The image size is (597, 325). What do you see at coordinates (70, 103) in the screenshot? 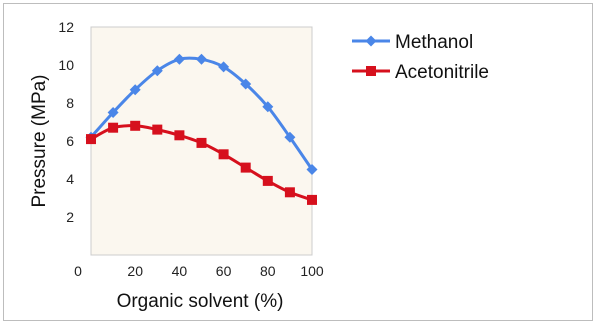
I see `y-tick-label: 8` at bounding box center [70, 103].